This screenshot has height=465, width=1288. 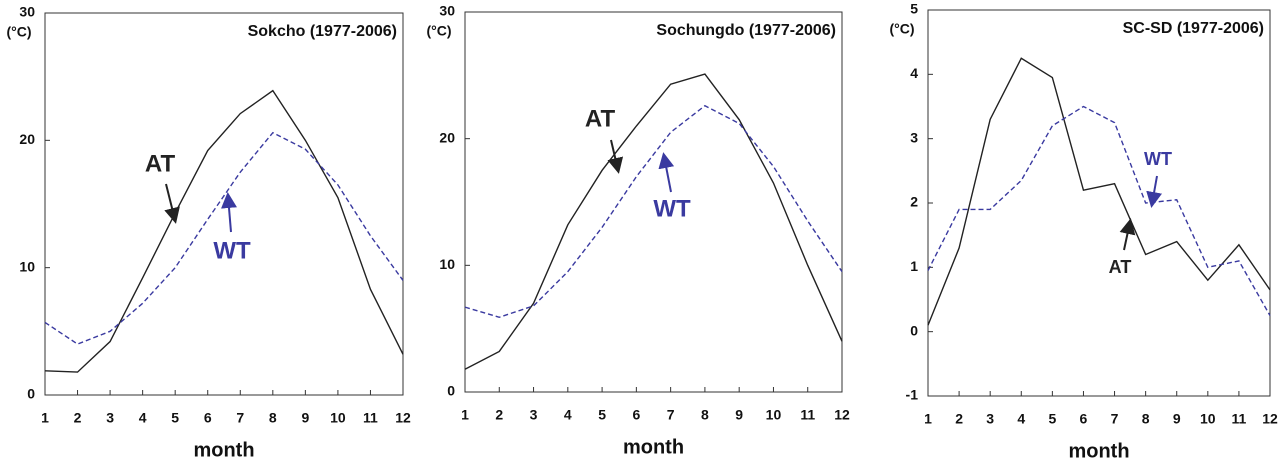 I want to click on chart-title: Sokcho (1977-2006), so click(x=322, y=31).